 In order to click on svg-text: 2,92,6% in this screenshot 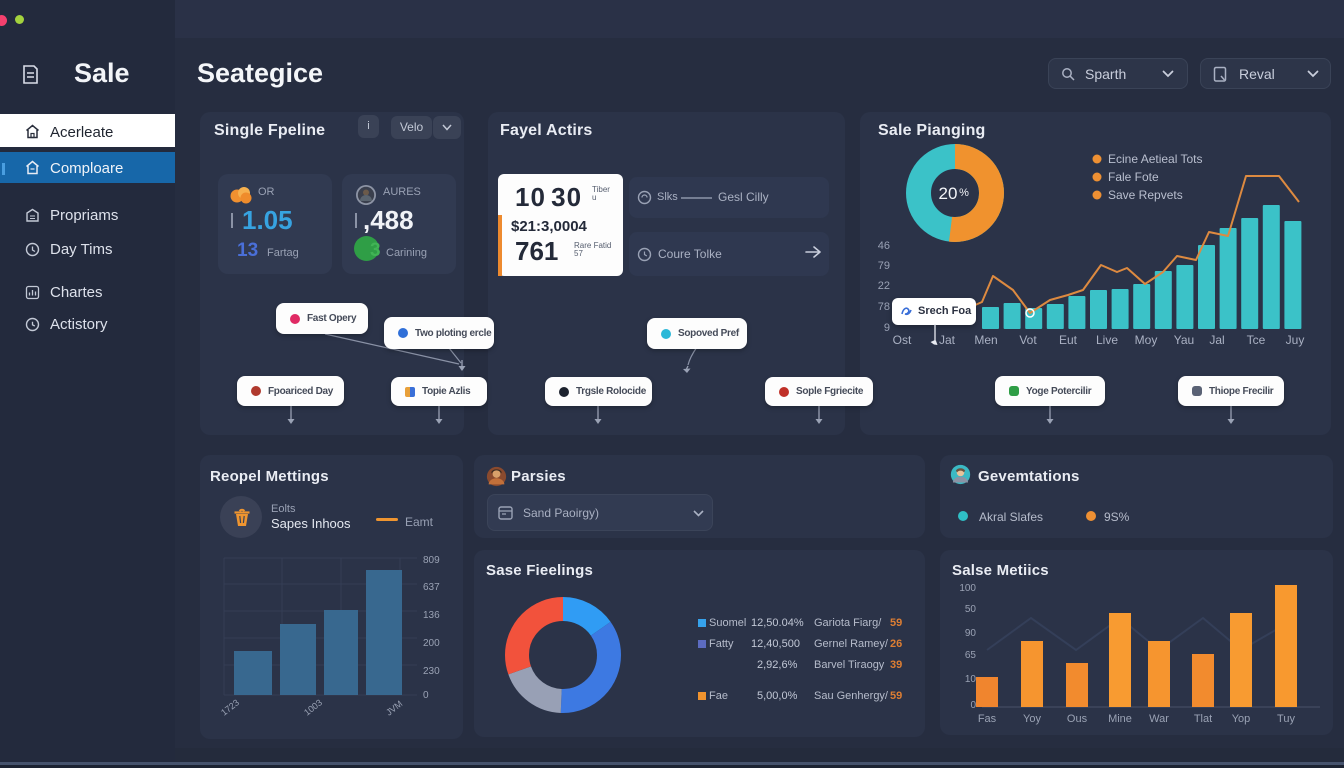, I will do `click(777, 665)`.